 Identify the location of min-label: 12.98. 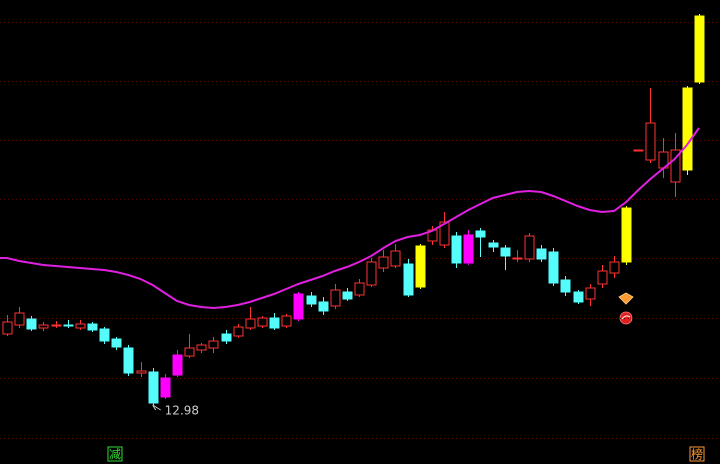
(182, 411).